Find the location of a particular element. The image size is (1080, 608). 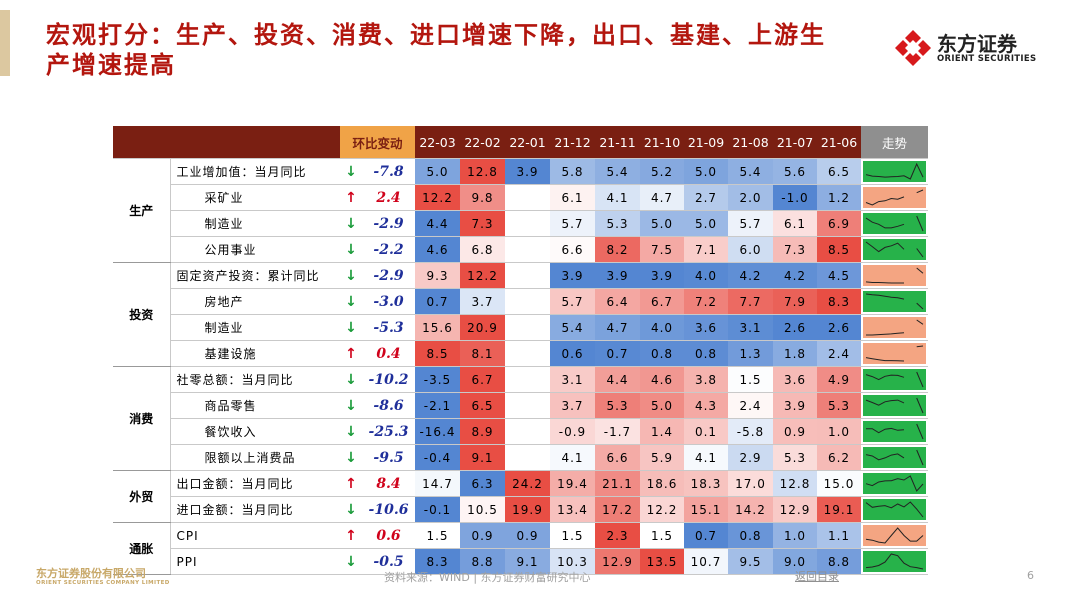

value-cell: 3.6 is located at coordinates (795, 379).